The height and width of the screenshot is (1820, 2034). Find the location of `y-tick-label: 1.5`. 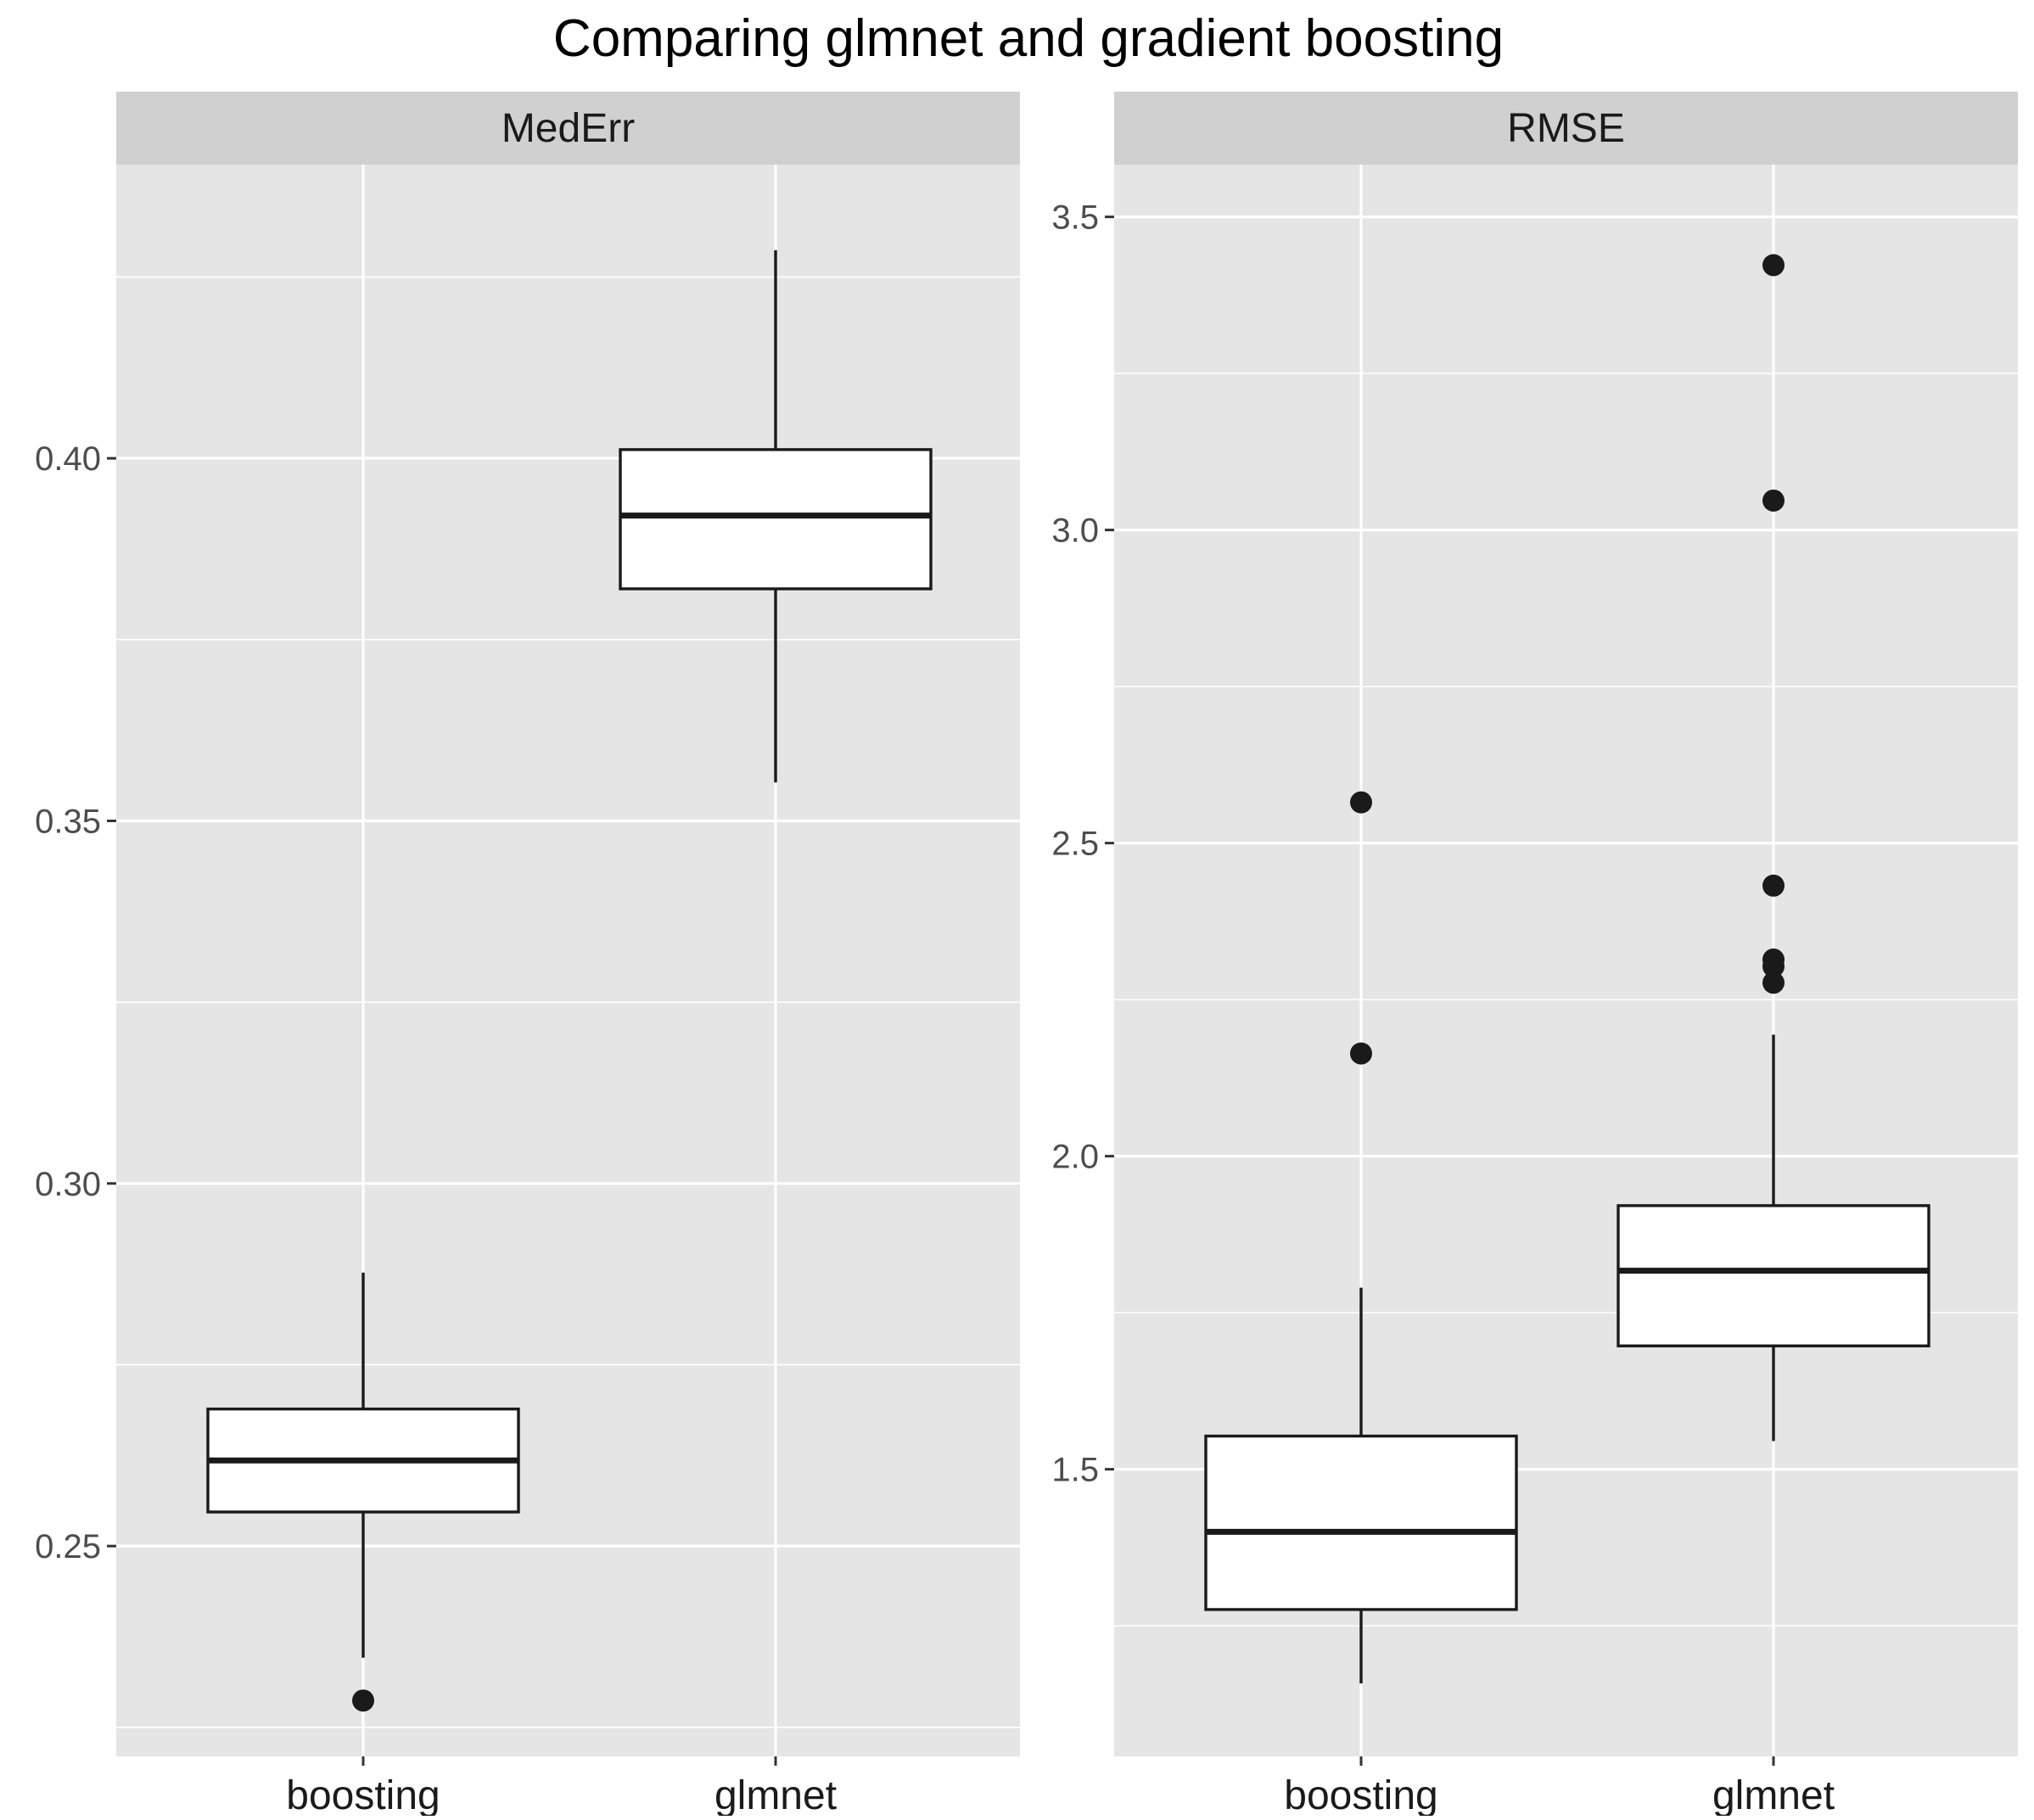

y-tick-label: 1.5 is located at coordinates (1075, 1470).